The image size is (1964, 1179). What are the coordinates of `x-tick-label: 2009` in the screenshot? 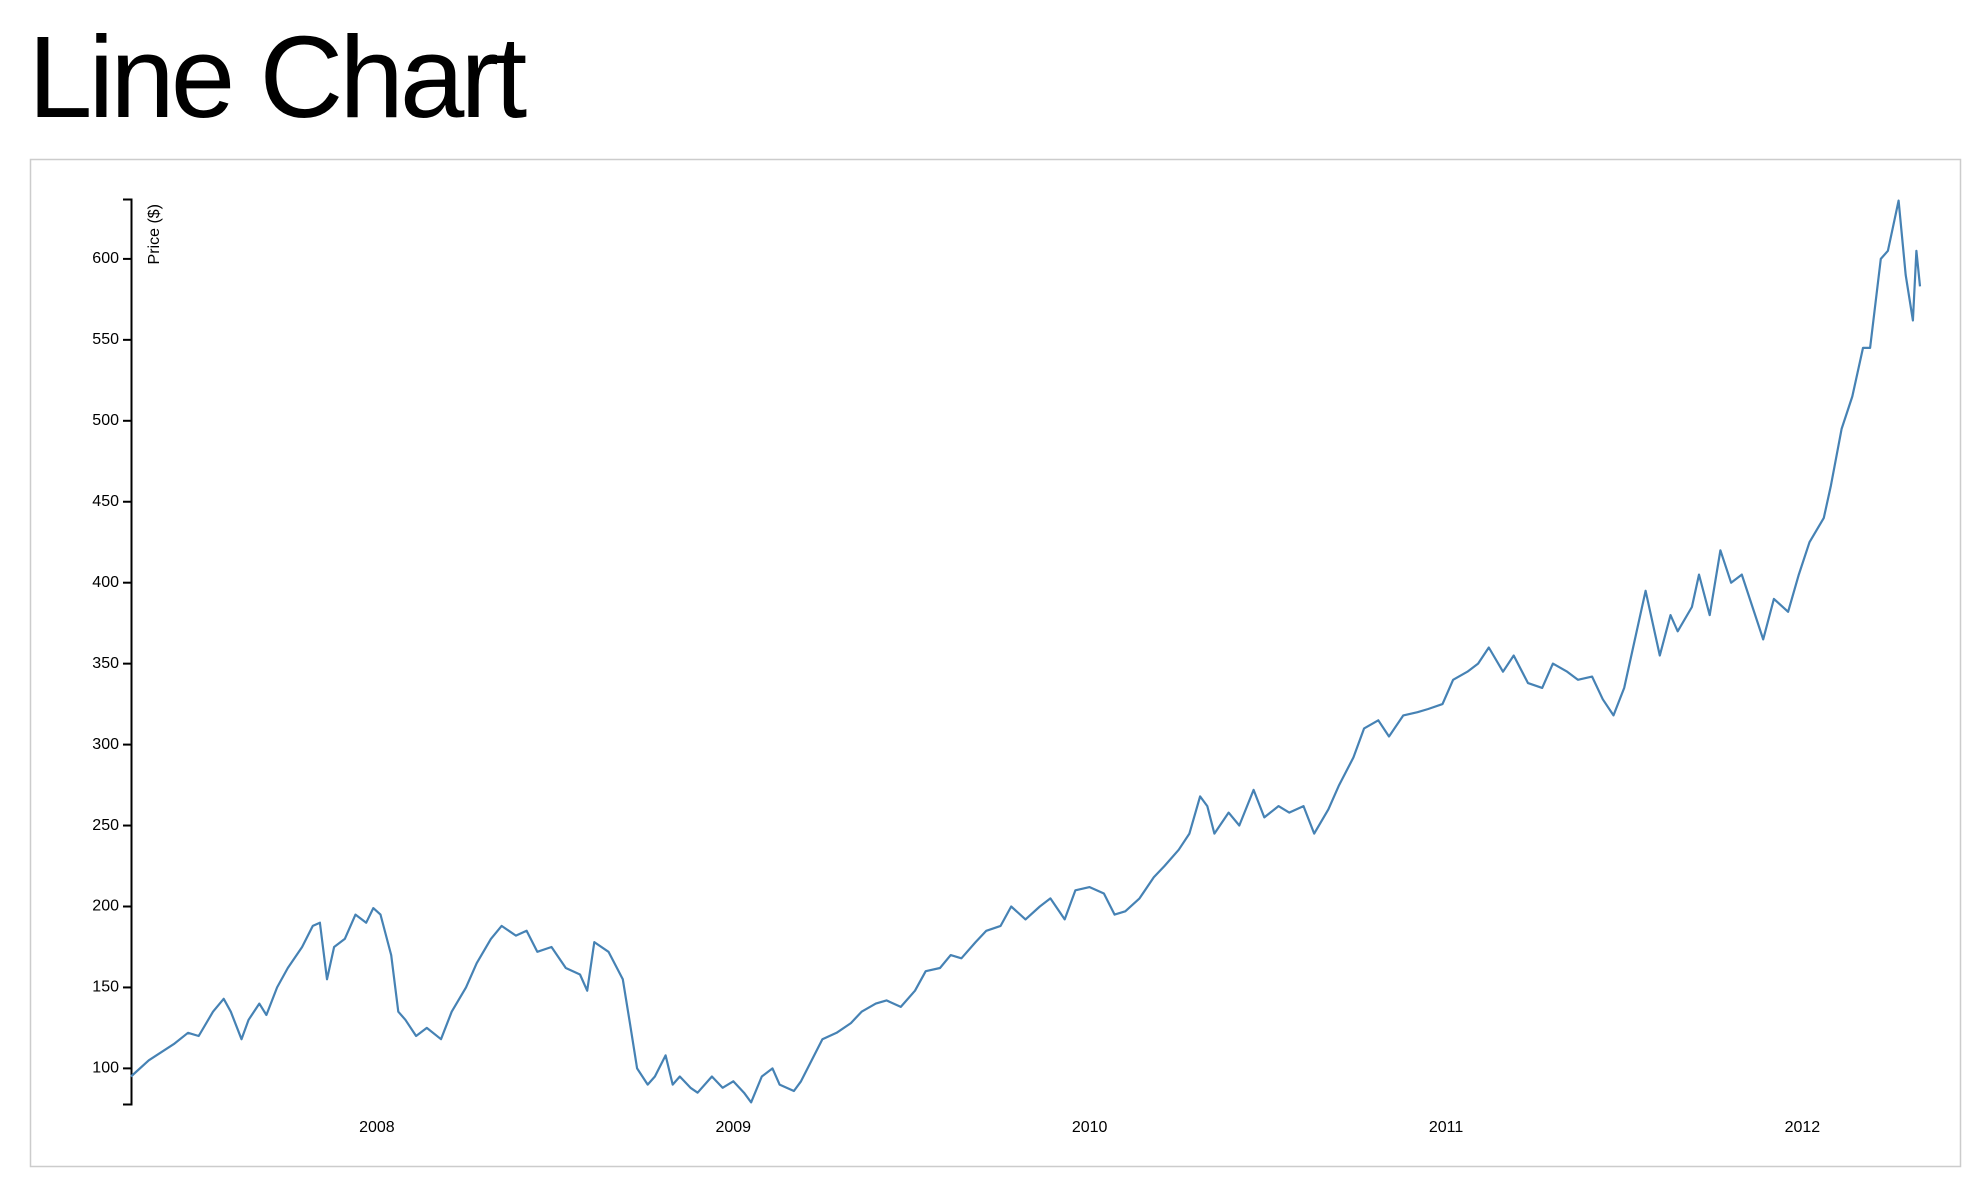 It's located at (733, 1127).